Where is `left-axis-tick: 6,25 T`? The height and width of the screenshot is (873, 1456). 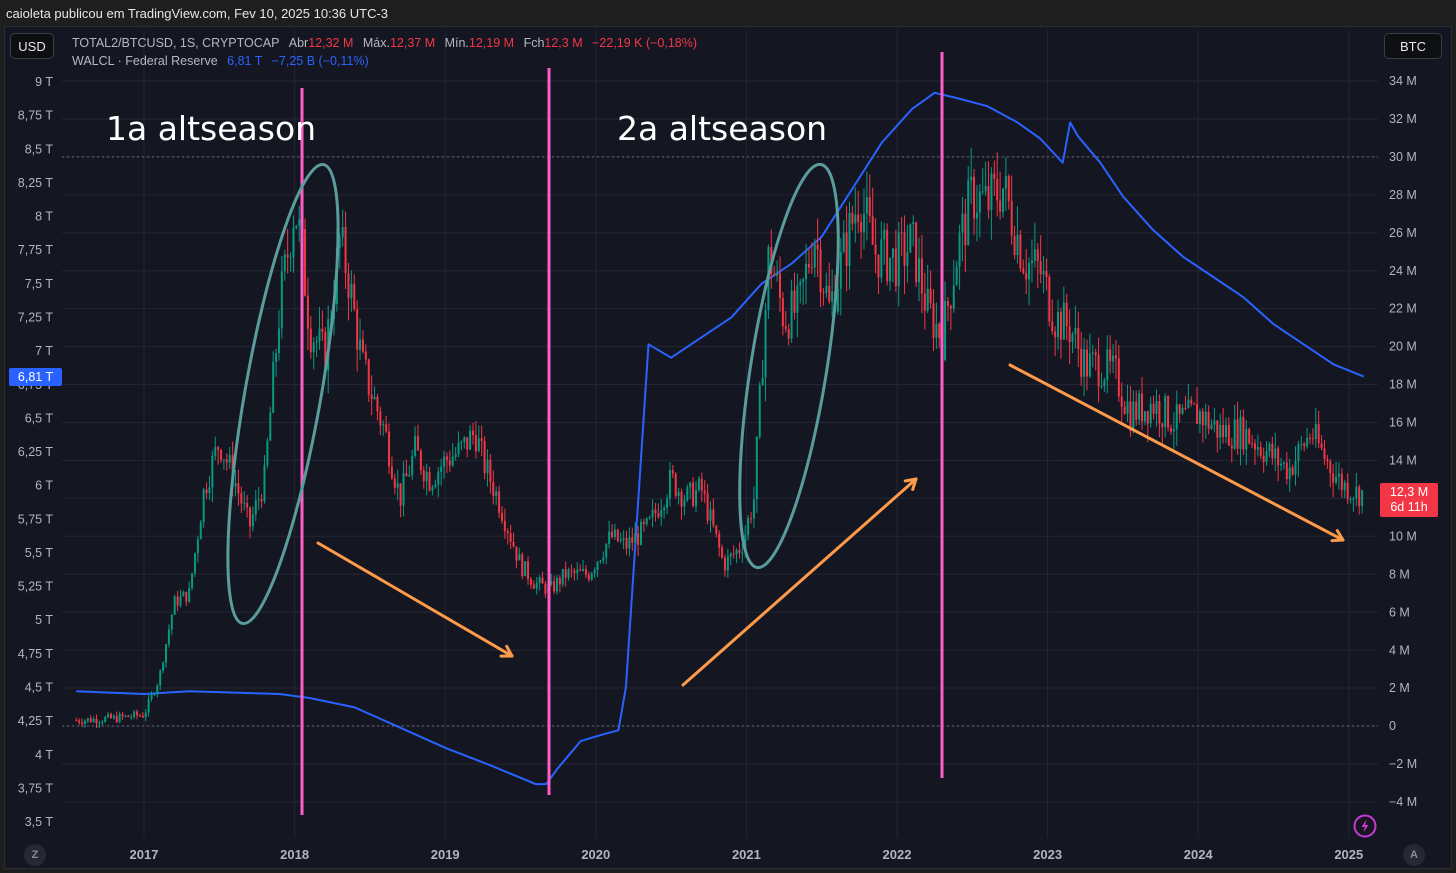 left-axis-tick: 6,25 T is located at coordinates (36, 452).